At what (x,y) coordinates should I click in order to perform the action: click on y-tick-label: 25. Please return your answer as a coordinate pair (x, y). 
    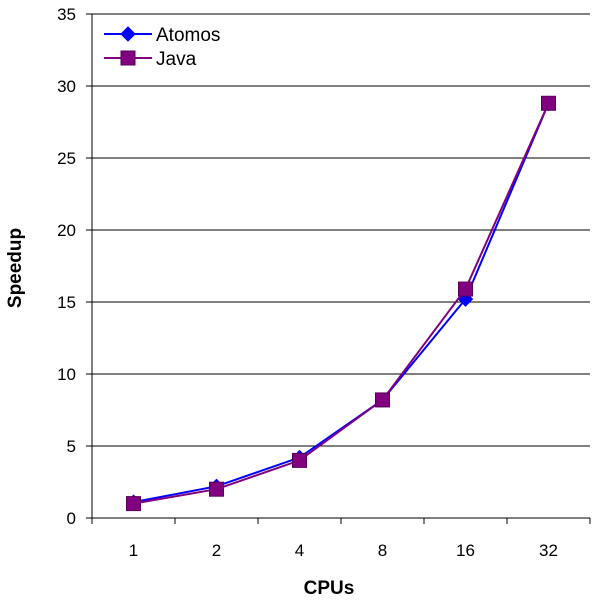
    Looking at the image, I should click on (66, 158).